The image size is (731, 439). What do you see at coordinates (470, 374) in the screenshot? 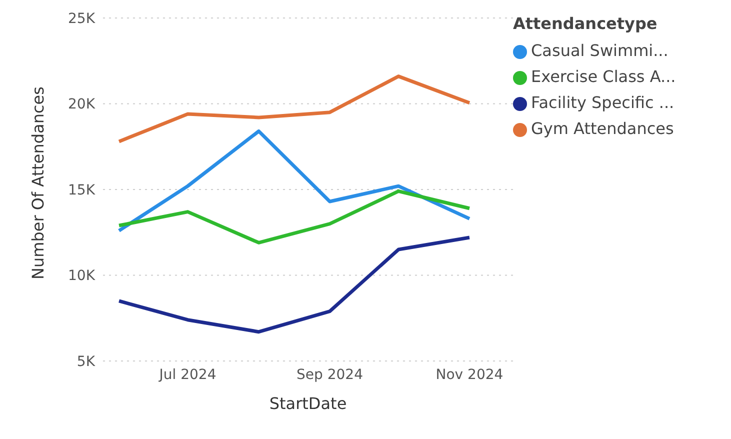
I see `x-tick-label: Nov 2024` at bounding box center [470, 374].